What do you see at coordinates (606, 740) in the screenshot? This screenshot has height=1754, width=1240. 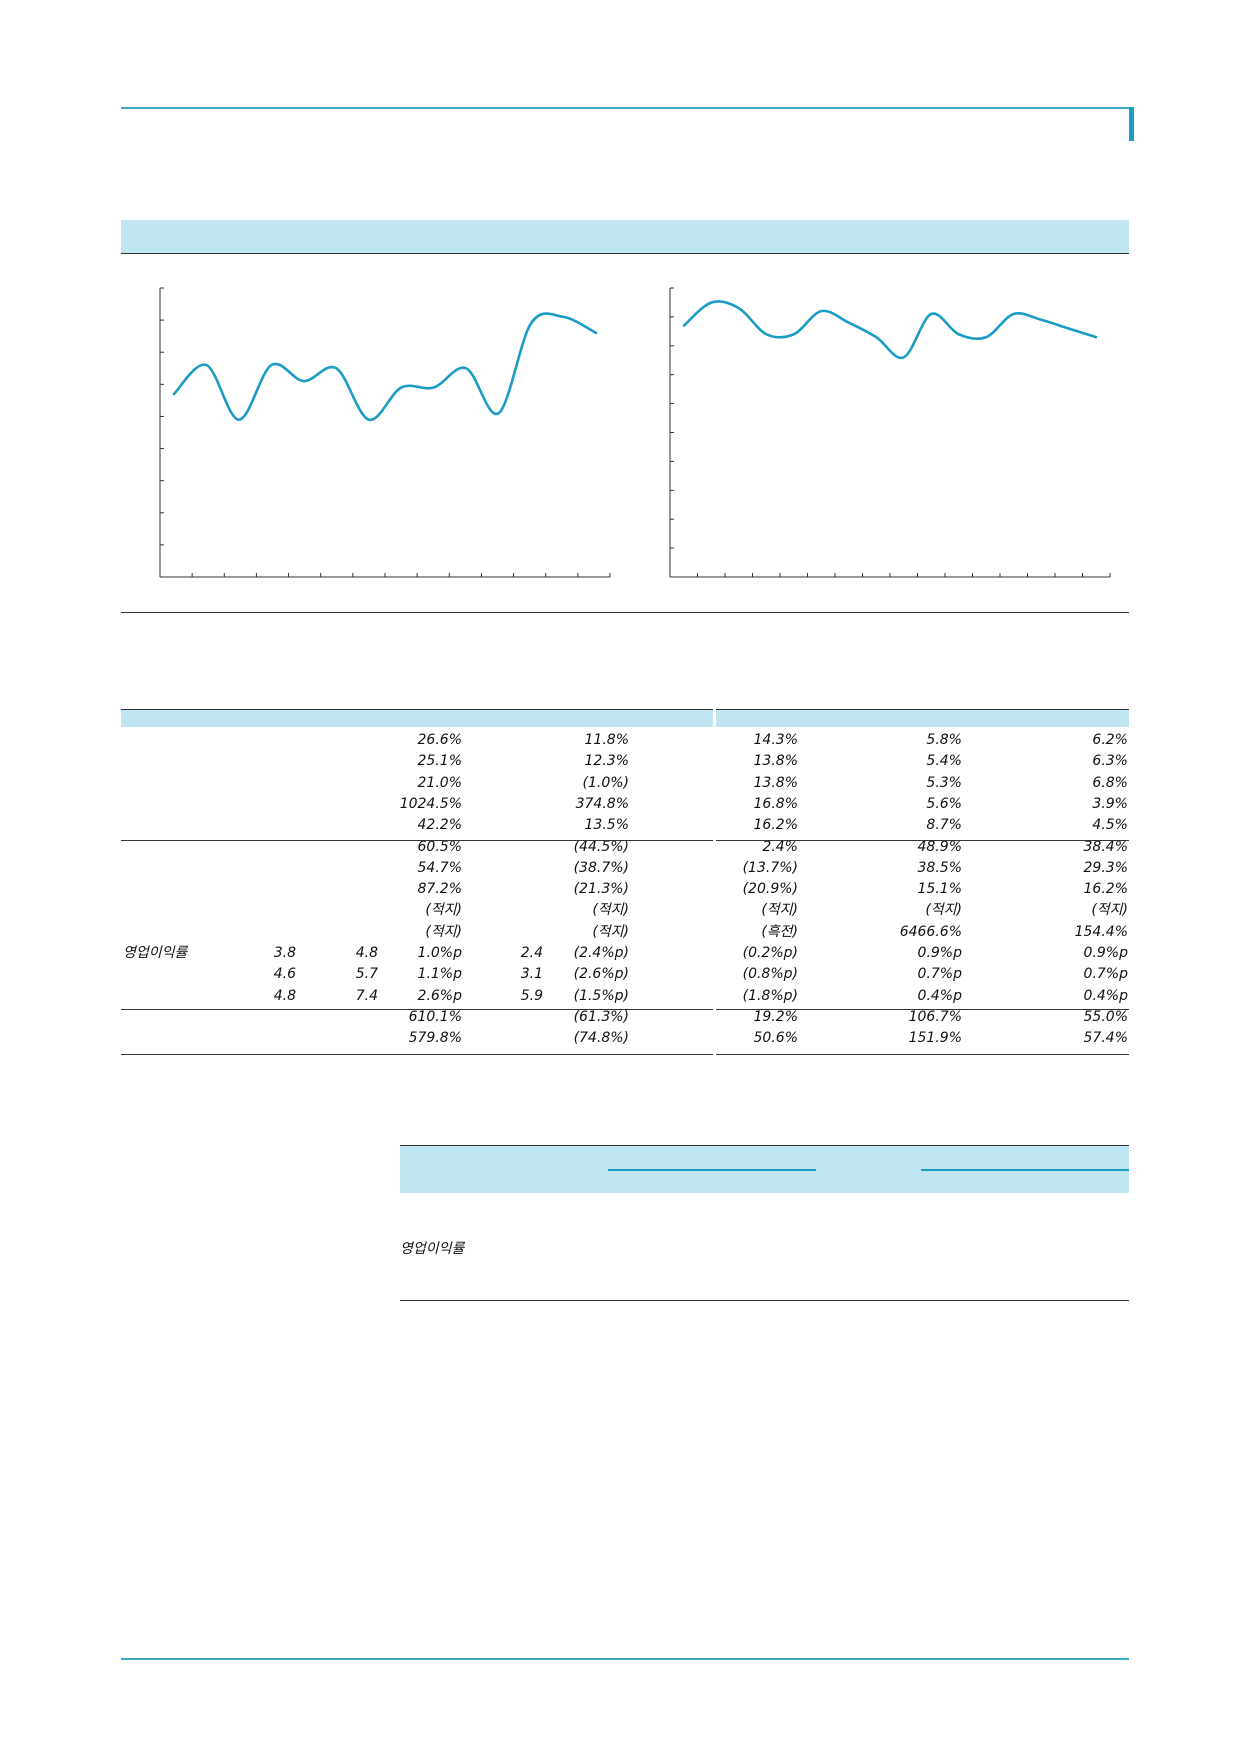 I see `table-cell: 11.8%` at bounding box center [606, 740].